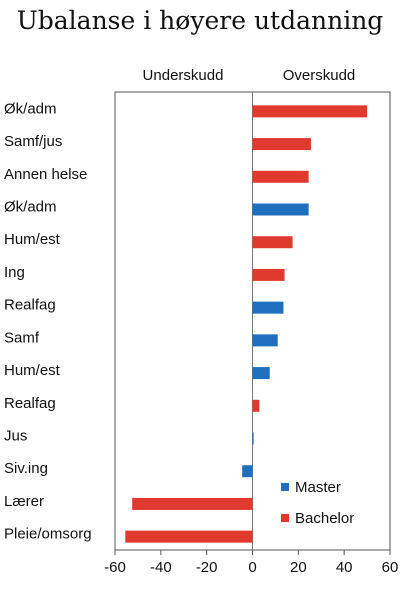  I want to click on x-tick-label: 60, so click(390, 567).